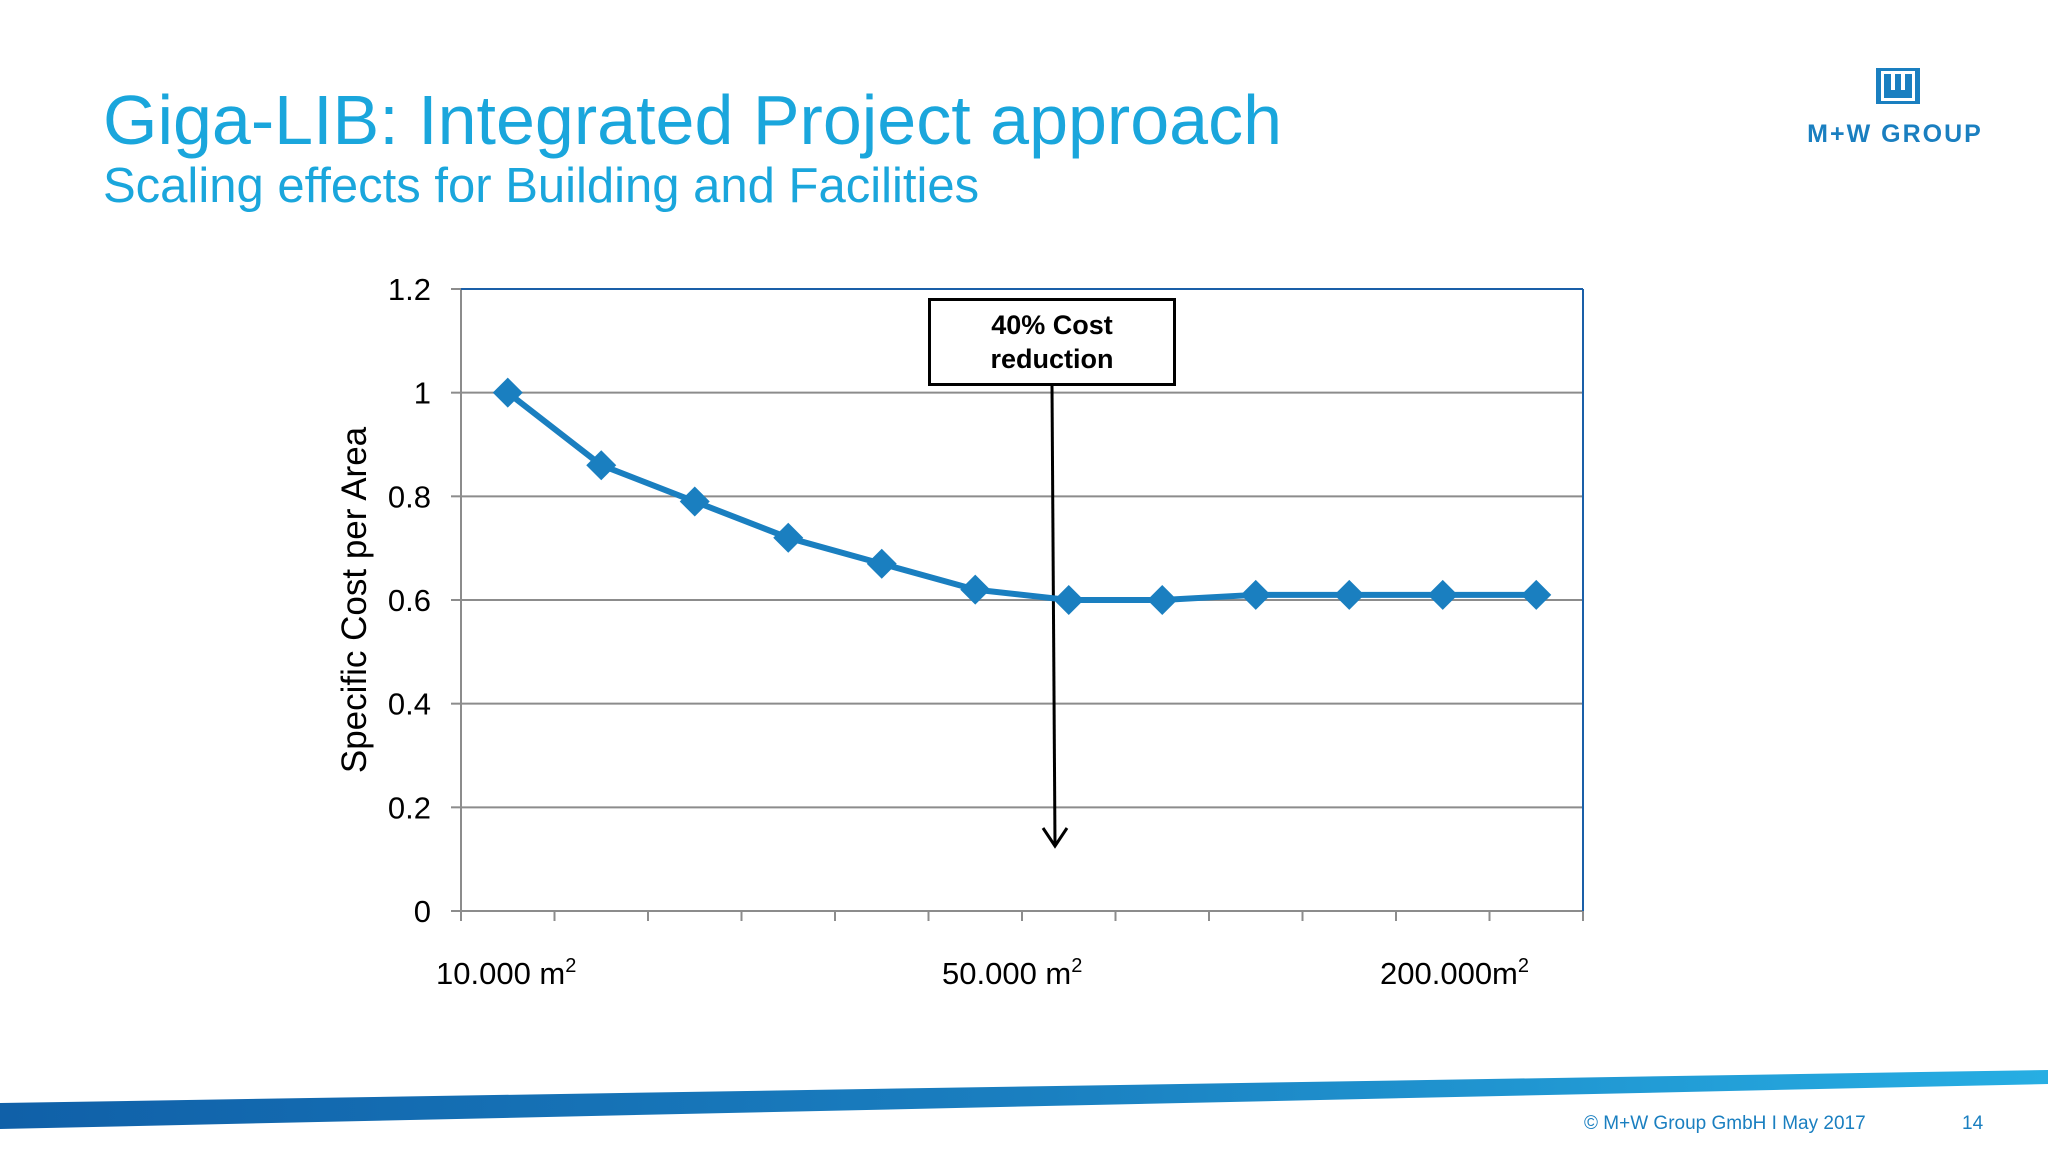 The width and height of the screenshot is (2048, 1152). I want to click on slide-title: Giga-LIB: Integrated Project approach, so click(693, 120).